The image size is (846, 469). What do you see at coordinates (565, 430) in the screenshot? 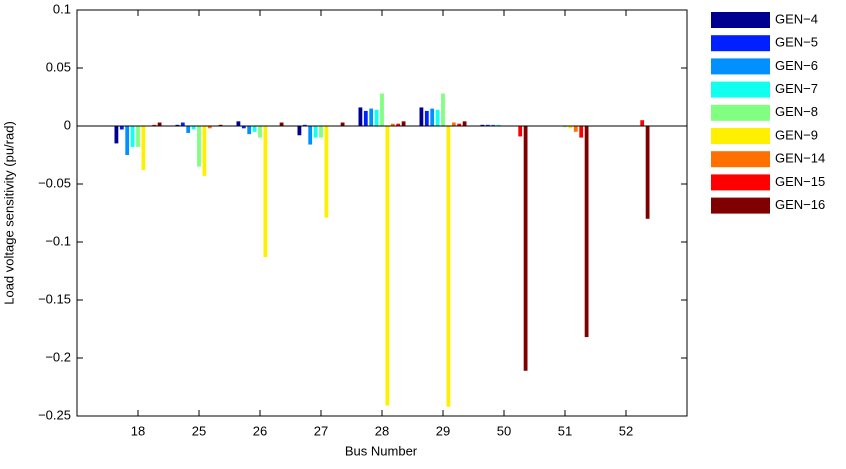
I see `x-tick-label: 51` at bounding box center [565, 430].